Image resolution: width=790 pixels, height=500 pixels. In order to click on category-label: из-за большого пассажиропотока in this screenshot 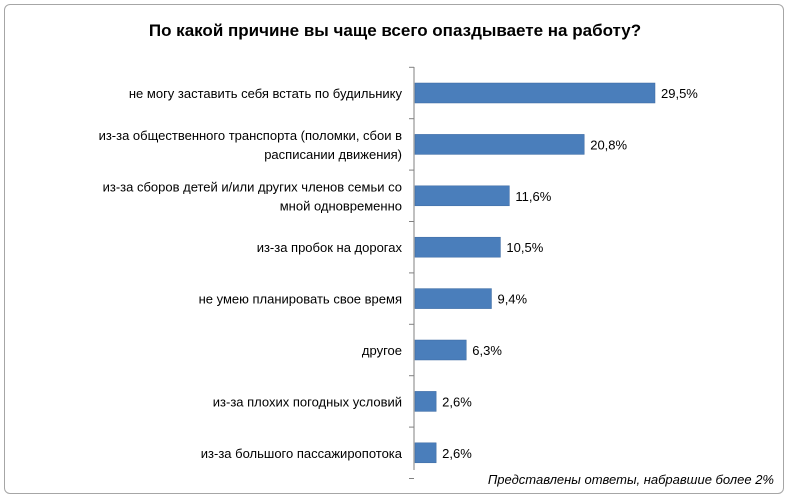, I will do `click(302, 453)`.